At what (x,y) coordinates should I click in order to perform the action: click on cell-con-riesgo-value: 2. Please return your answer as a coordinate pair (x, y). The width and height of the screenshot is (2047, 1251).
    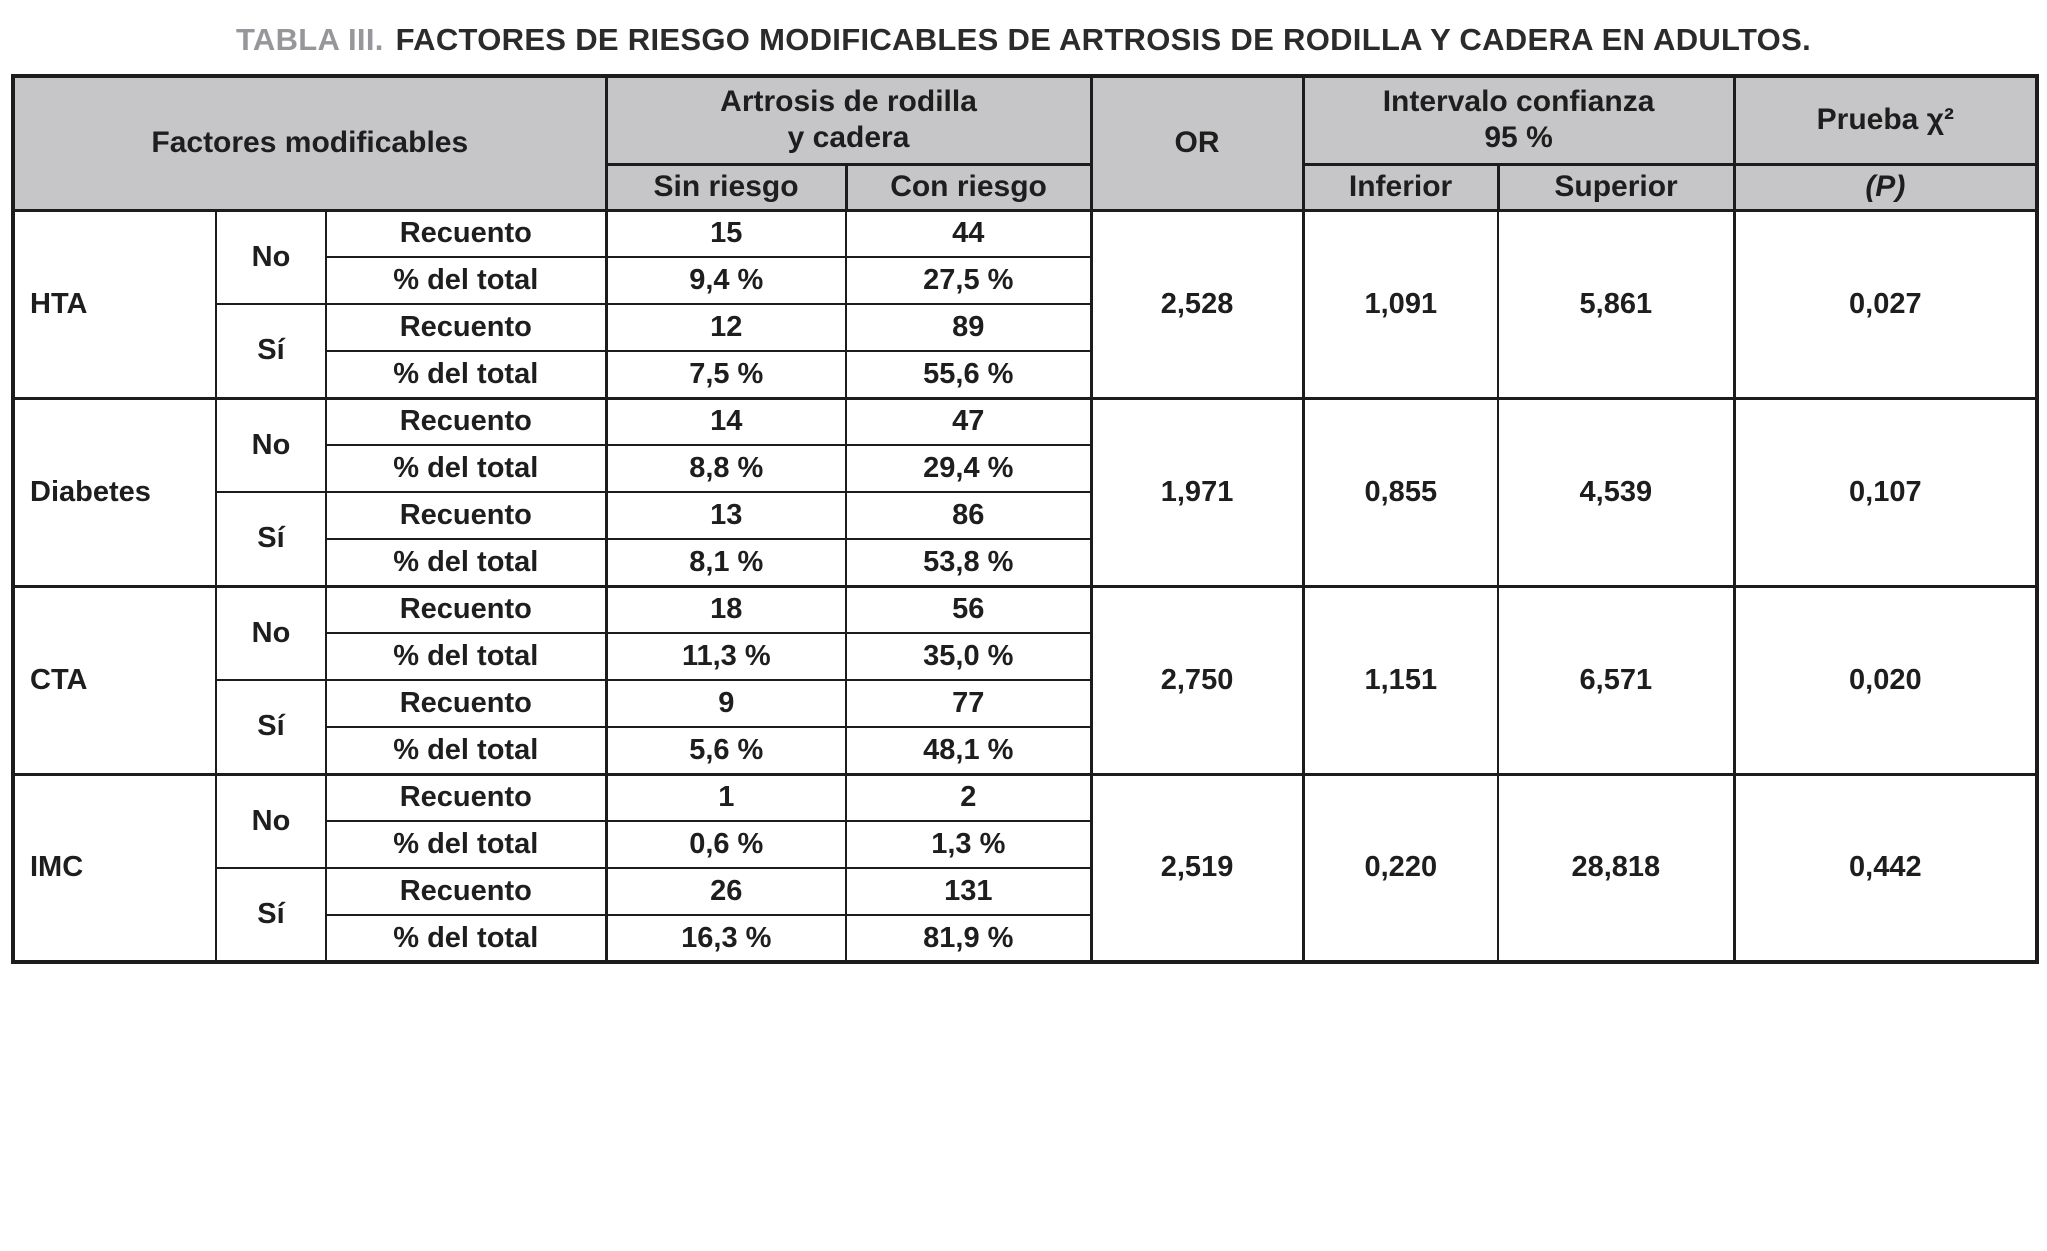
    Looking at the image, I should click on (969, 797).